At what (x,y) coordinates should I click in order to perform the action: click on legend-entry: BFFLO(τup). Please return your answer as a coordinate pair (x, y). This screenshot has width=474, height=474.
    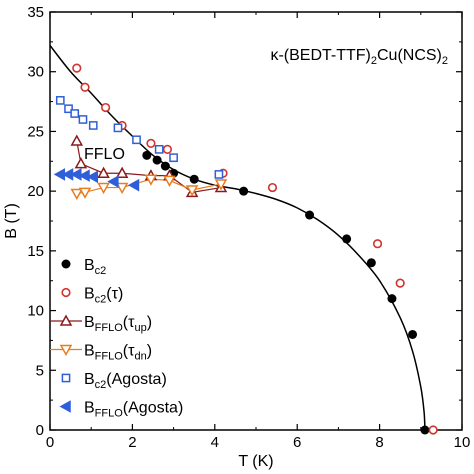
    Looking at the image, I should click on (118, 324).